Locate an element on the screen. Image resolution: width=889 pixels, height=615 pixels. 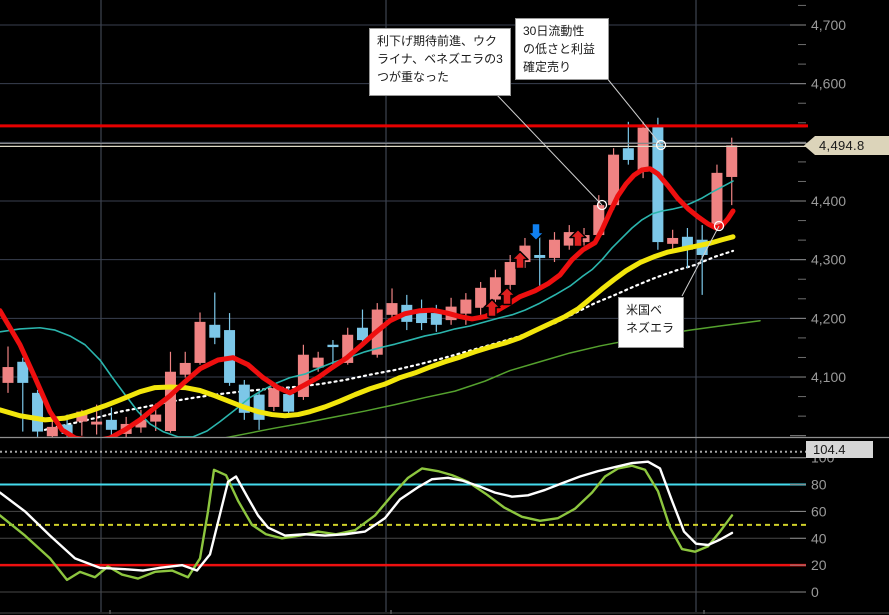
annotation-callouts is located at coordinates (610, 186).